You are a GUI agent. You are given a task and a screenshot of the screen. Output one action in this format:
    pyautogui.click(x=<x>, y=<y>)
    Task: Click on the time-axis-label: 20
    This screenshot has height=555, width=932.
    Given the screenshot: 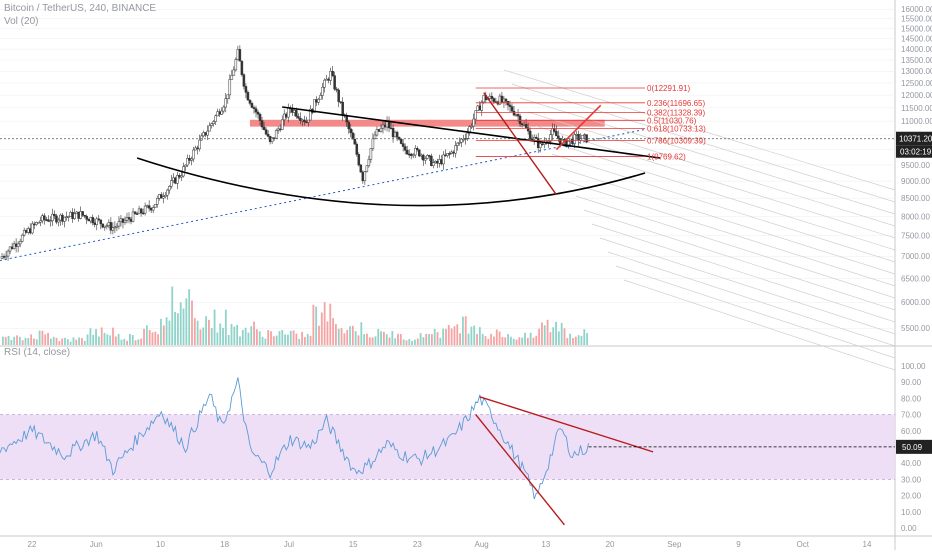 What is the action you would take?
    pyautogui.click(x=610, y=544)
    